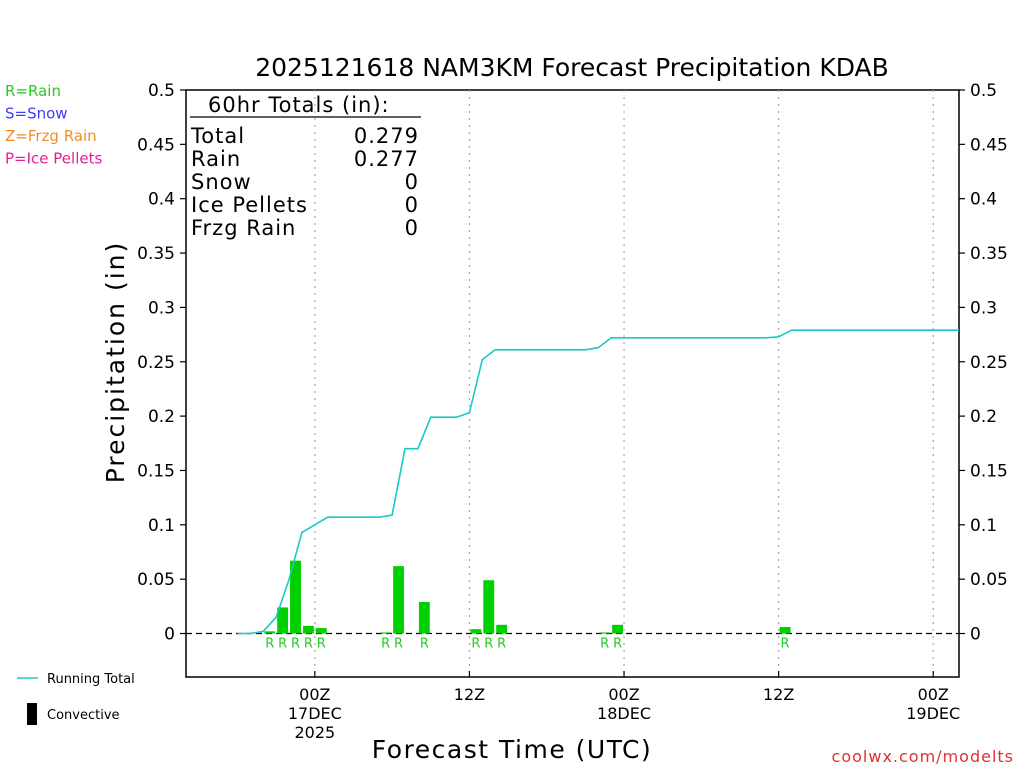  What do you see at coordinates (386, 159) in the screenshot?
I see `totals-value: 0.277` at bounding box center [386, 159].